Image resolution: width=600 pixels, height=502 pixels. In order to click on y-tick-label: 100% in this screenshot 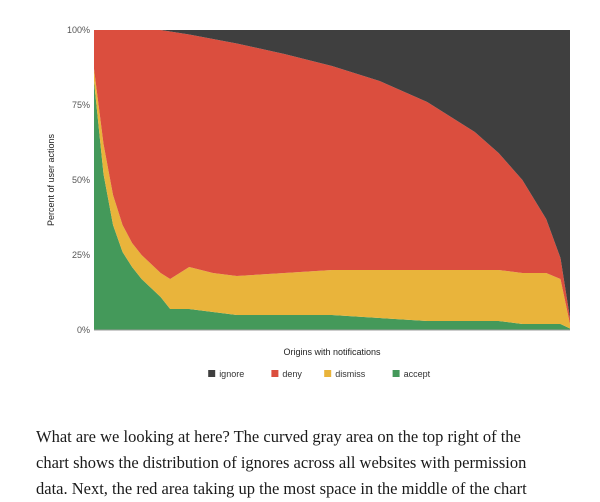, I will do `click(78, 30)`.